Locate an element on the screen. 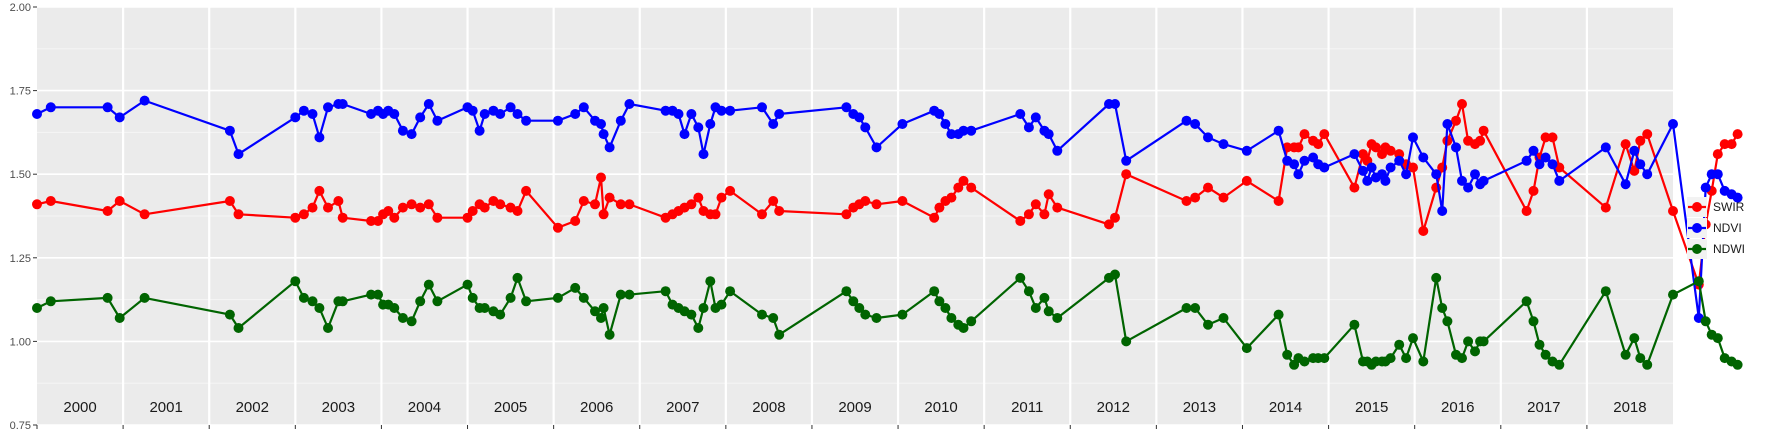  year-label: 2016 is located at coordinates (1457, 407).